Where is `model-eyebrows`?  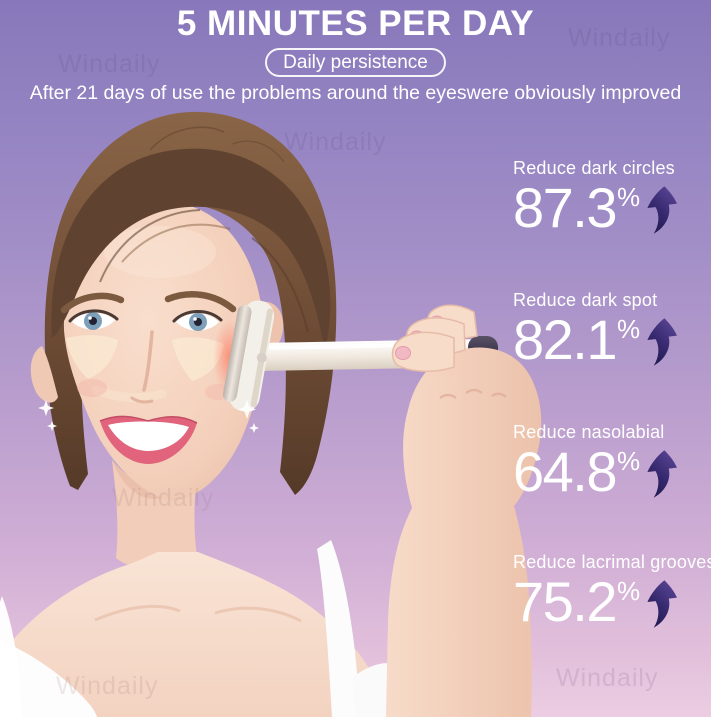 model-eyebrows is located at coordinates (148, 302).